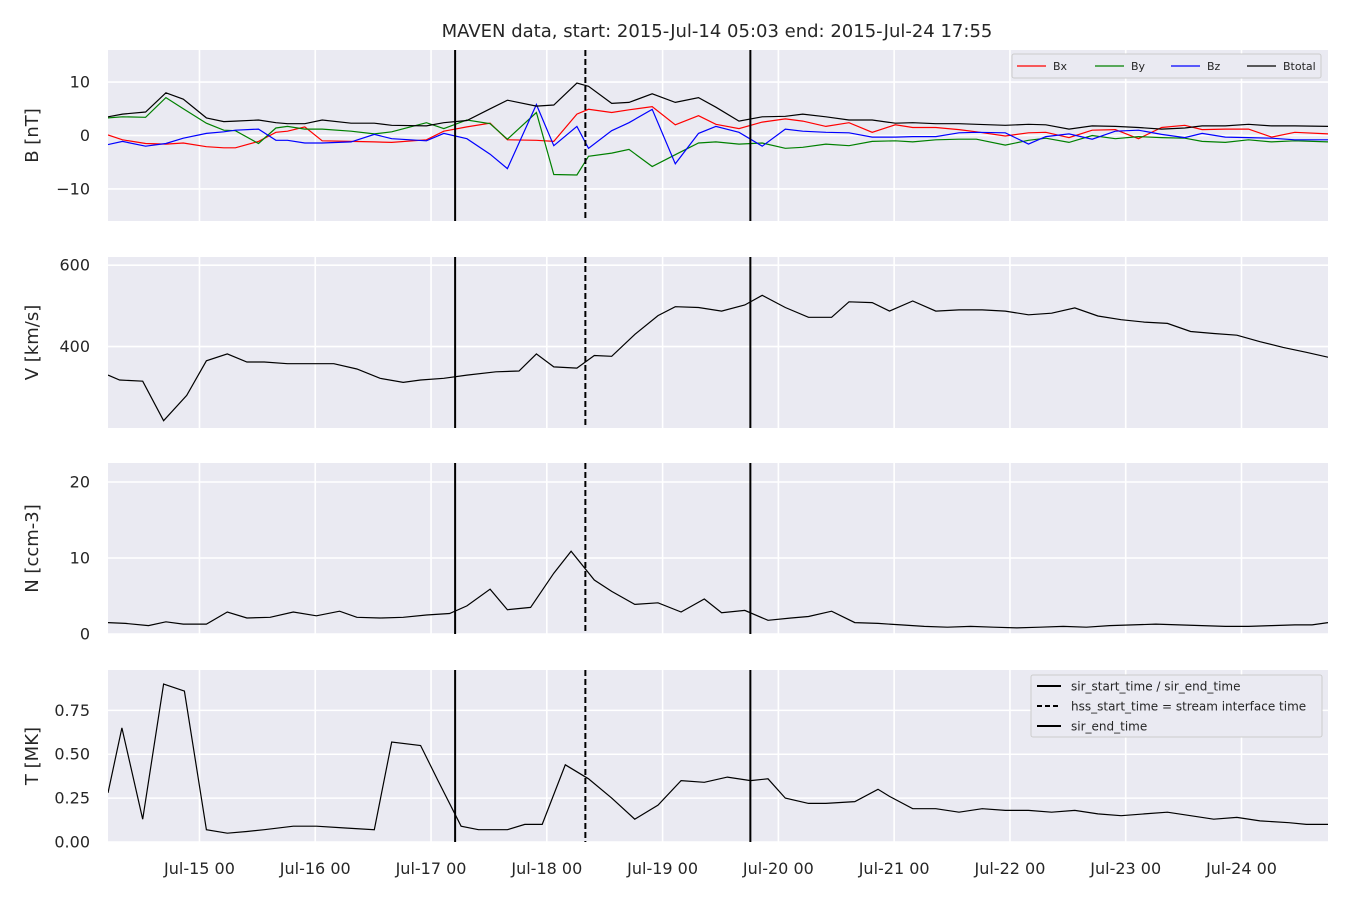  Describe the element at coordinates (199, 868) in the screenshot. I see `x-tick-label: Jul-15 00` at that location.